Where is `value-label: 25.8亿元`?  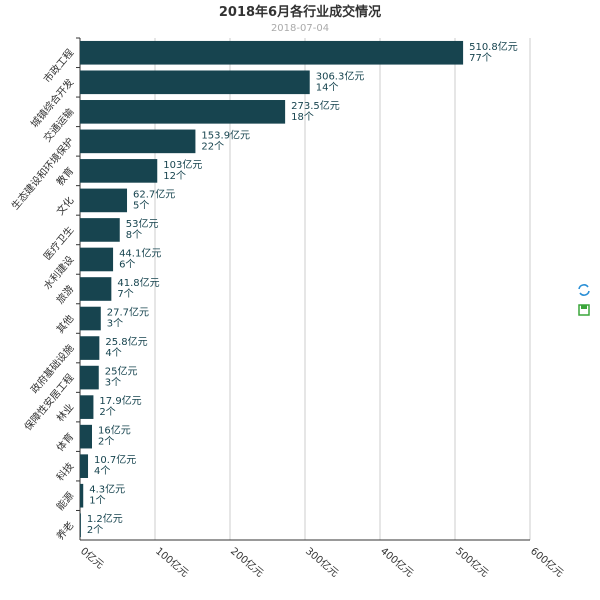 value-label: 25.8亿元 is located at coordinates (126, 341).